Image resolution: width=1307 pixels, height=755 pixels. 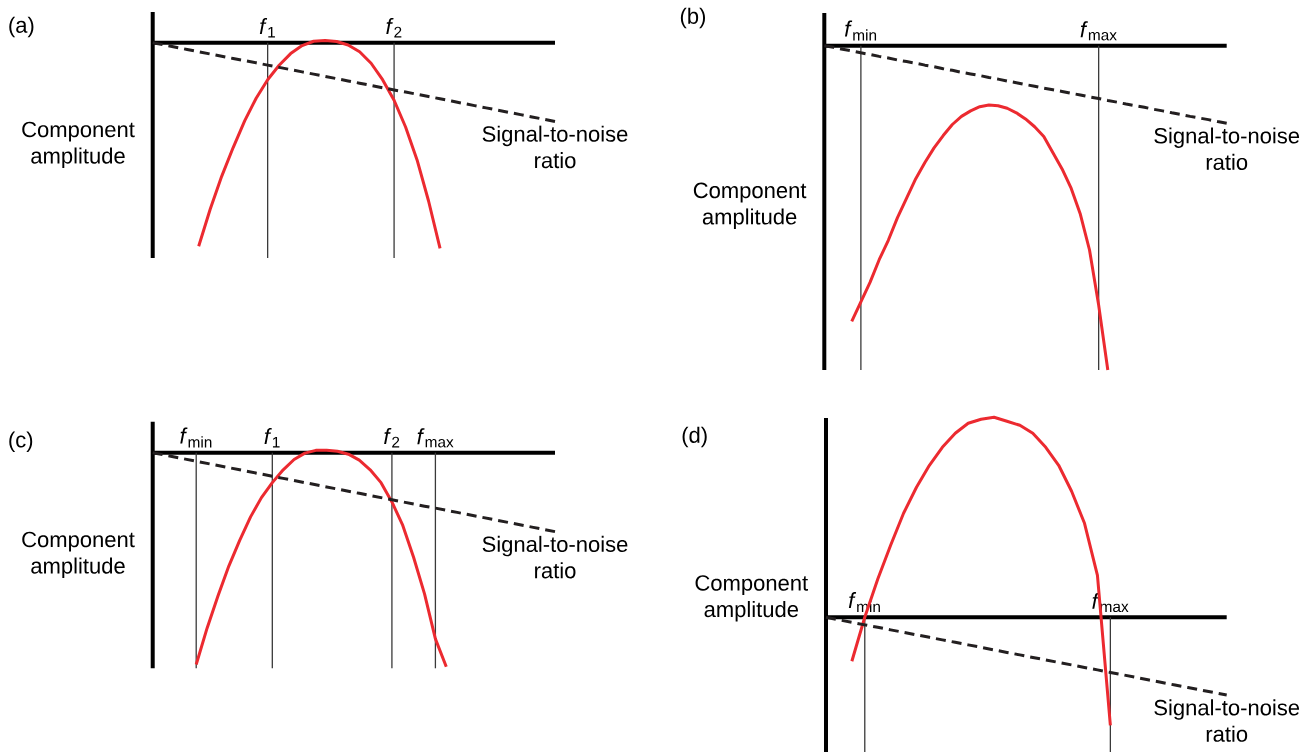 I want to click on chart-title: (c), so click(x=21, y=441).